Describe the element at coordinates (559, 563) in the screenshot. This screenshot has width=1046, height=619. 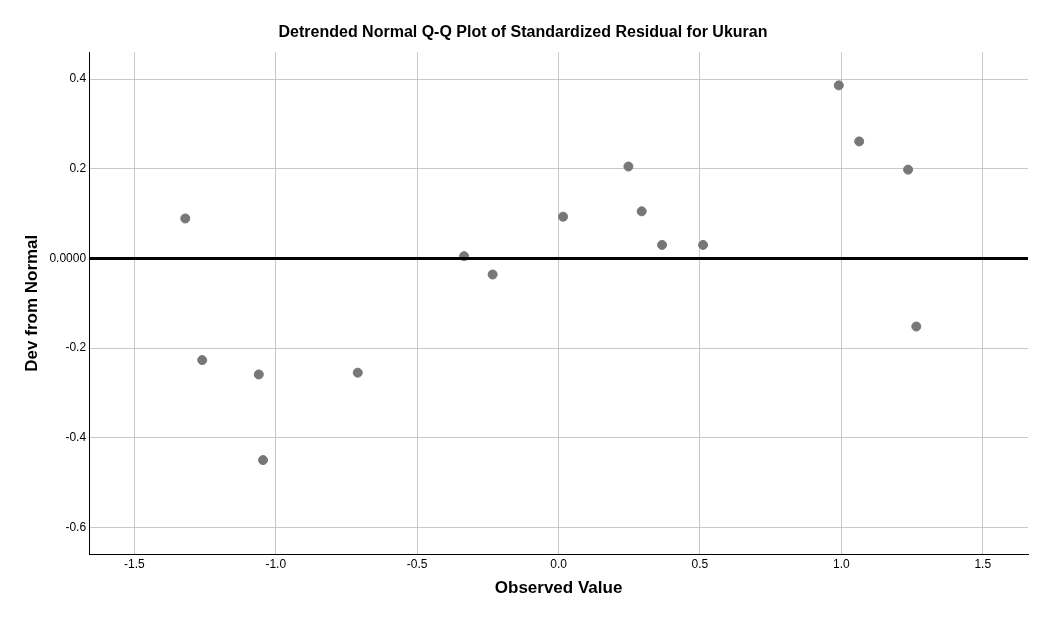
I see `x-tick-label: 0.0` at that location.